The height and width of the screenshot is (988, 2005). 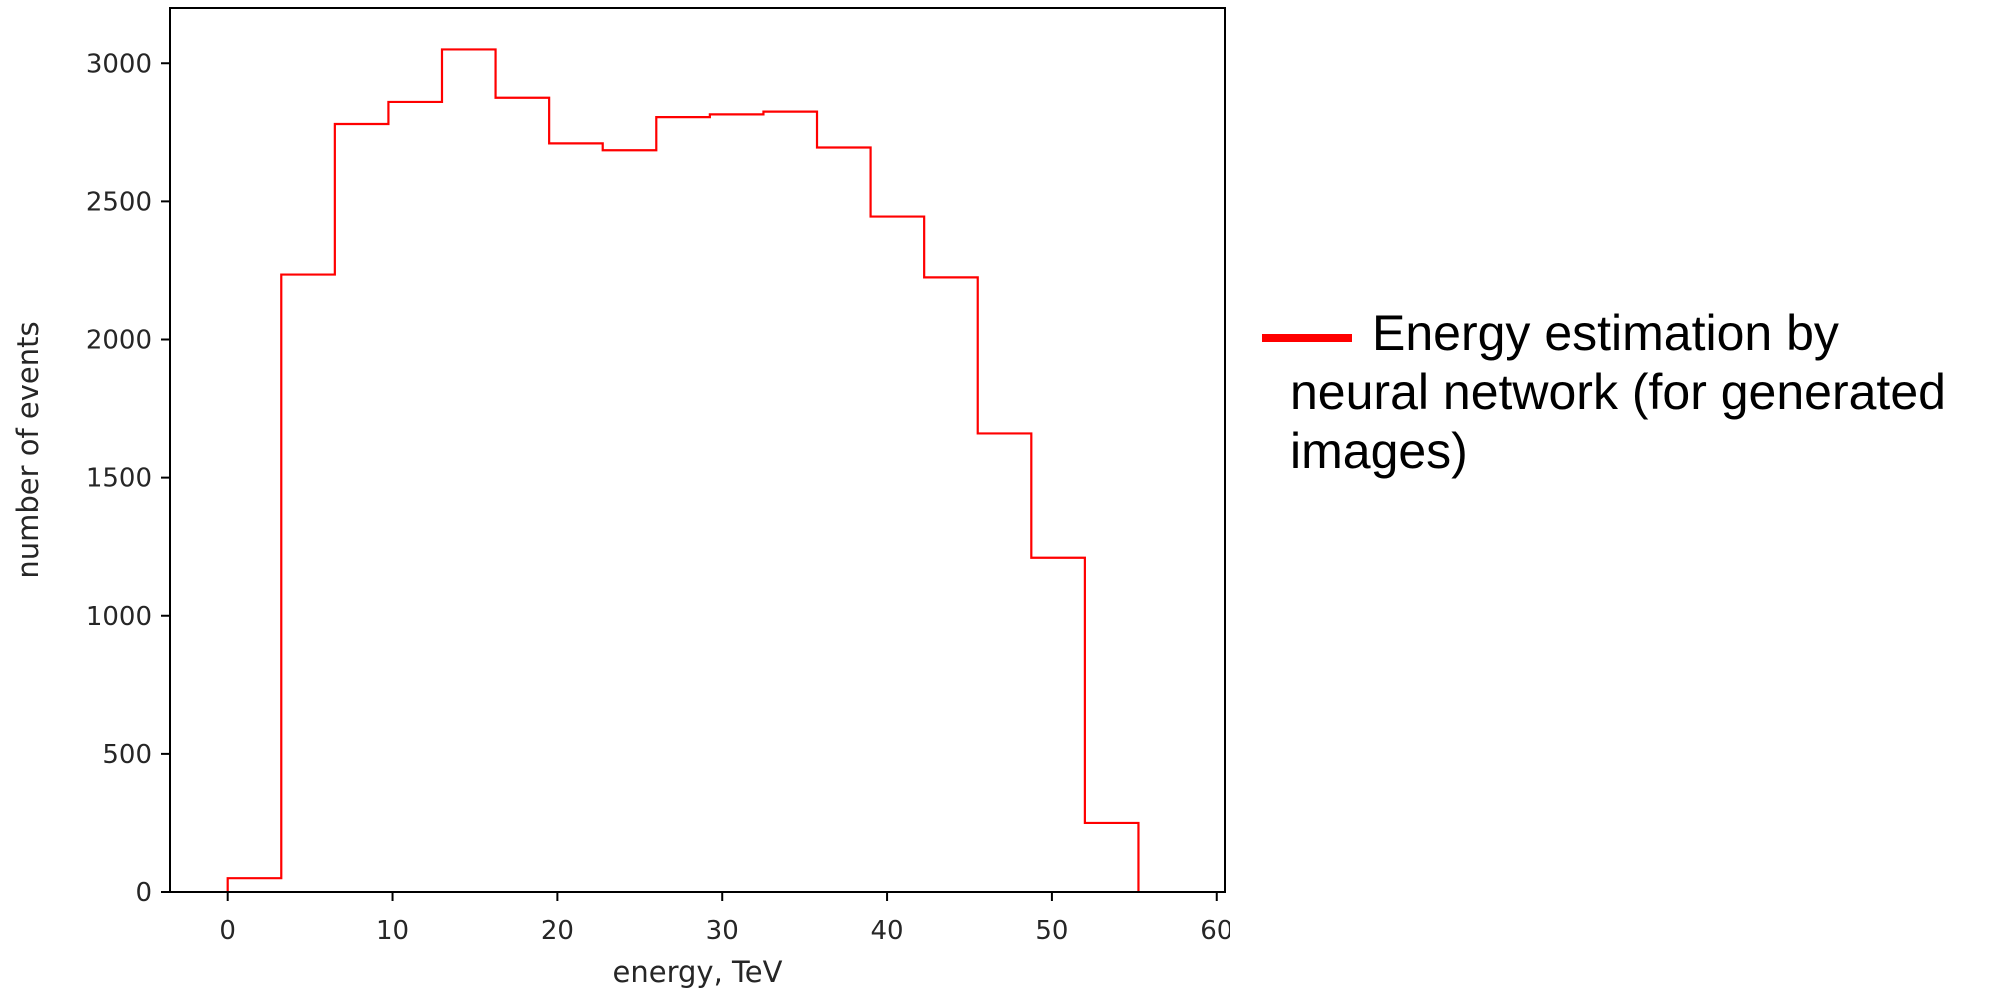 I want to click on y-tick-label-500: 500, so click(x=127, y=755).